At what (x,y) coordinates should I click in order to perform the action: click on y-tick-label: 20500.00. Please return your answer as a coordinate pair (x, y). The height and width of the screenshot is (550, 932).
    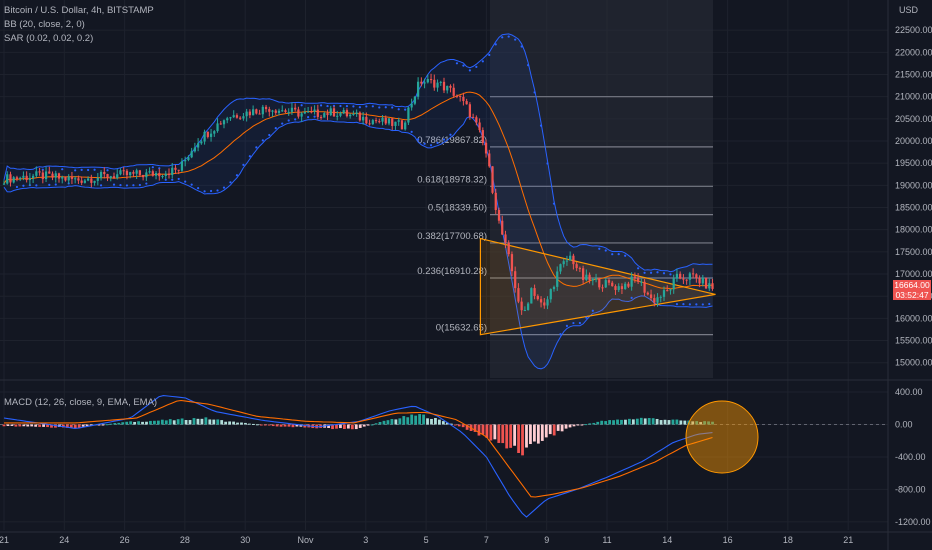
    Looking at the image, I should click on (913, 119).